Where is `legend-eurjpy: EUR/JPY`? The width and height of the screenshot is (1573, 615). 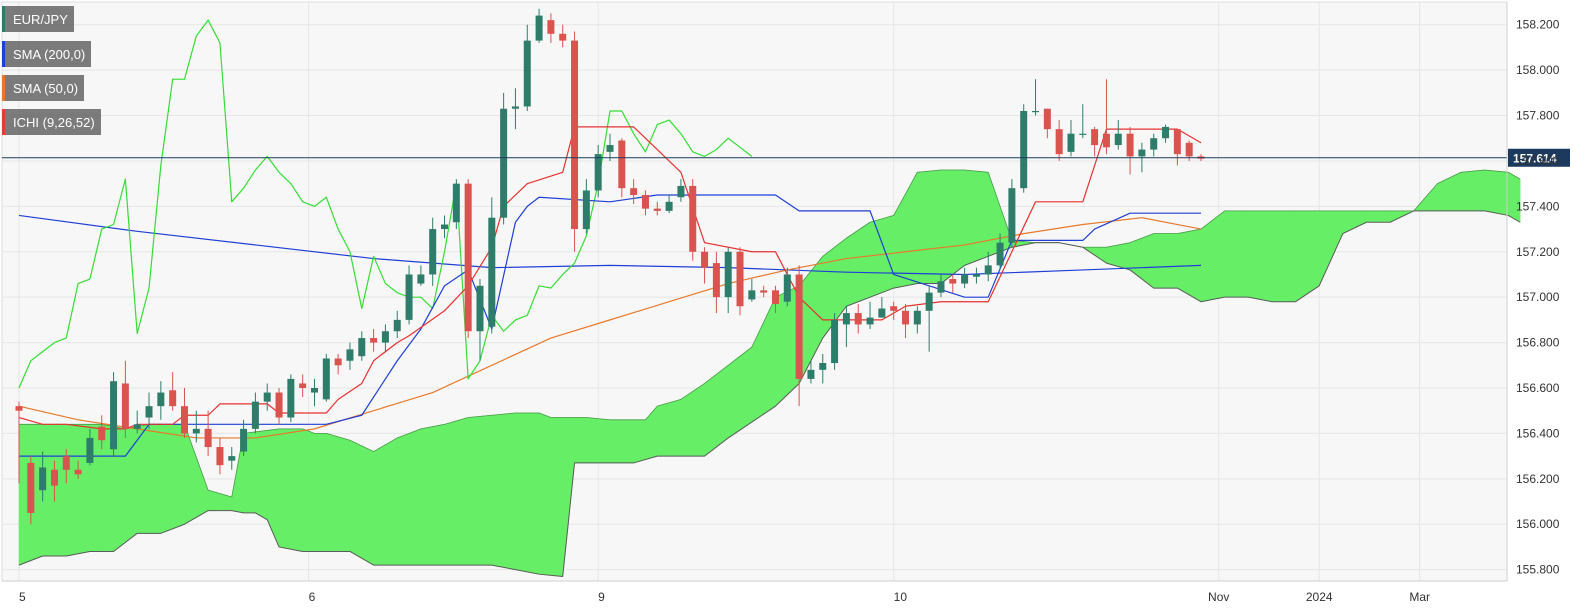 legend-eurjpy: EUR/JPY is located at coordinates (38, 19).